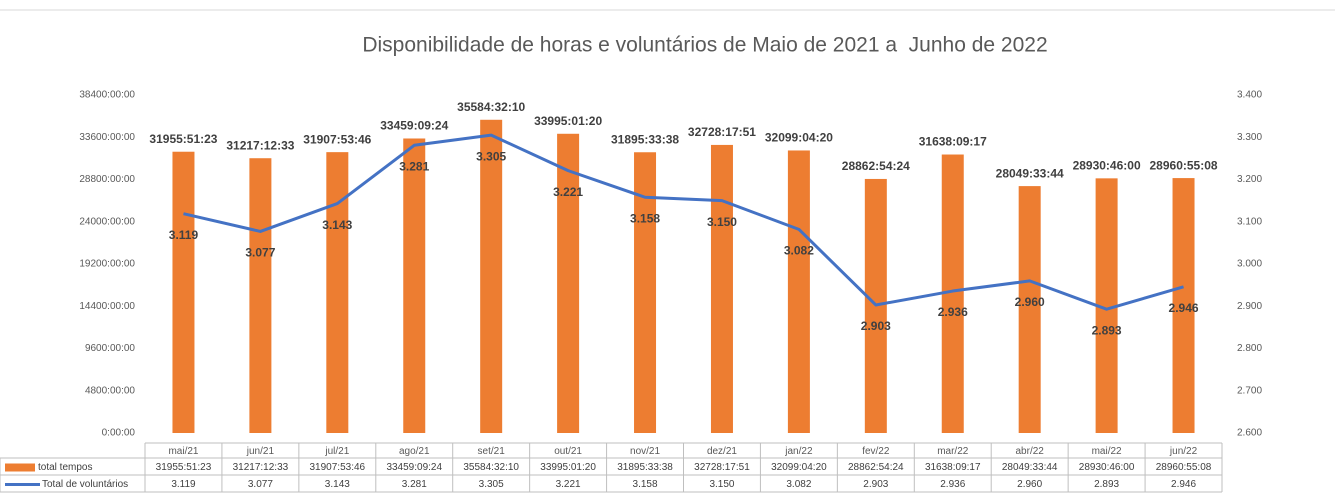  I want to click on y2-tick-label: 3.000, so click(1249, 264).